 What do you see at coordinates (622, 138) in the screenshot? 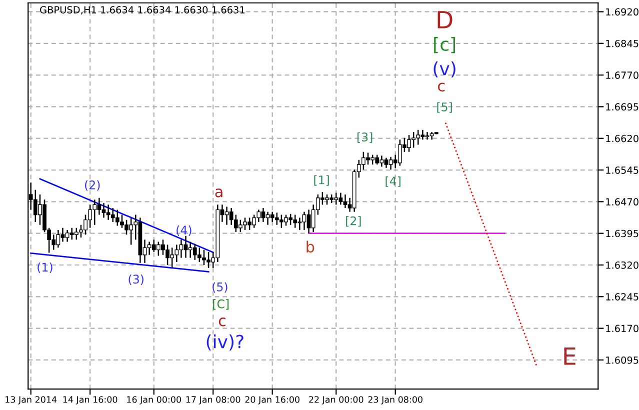
I see `y-tick-label: 1.6620` at bounding box center [622, 138].